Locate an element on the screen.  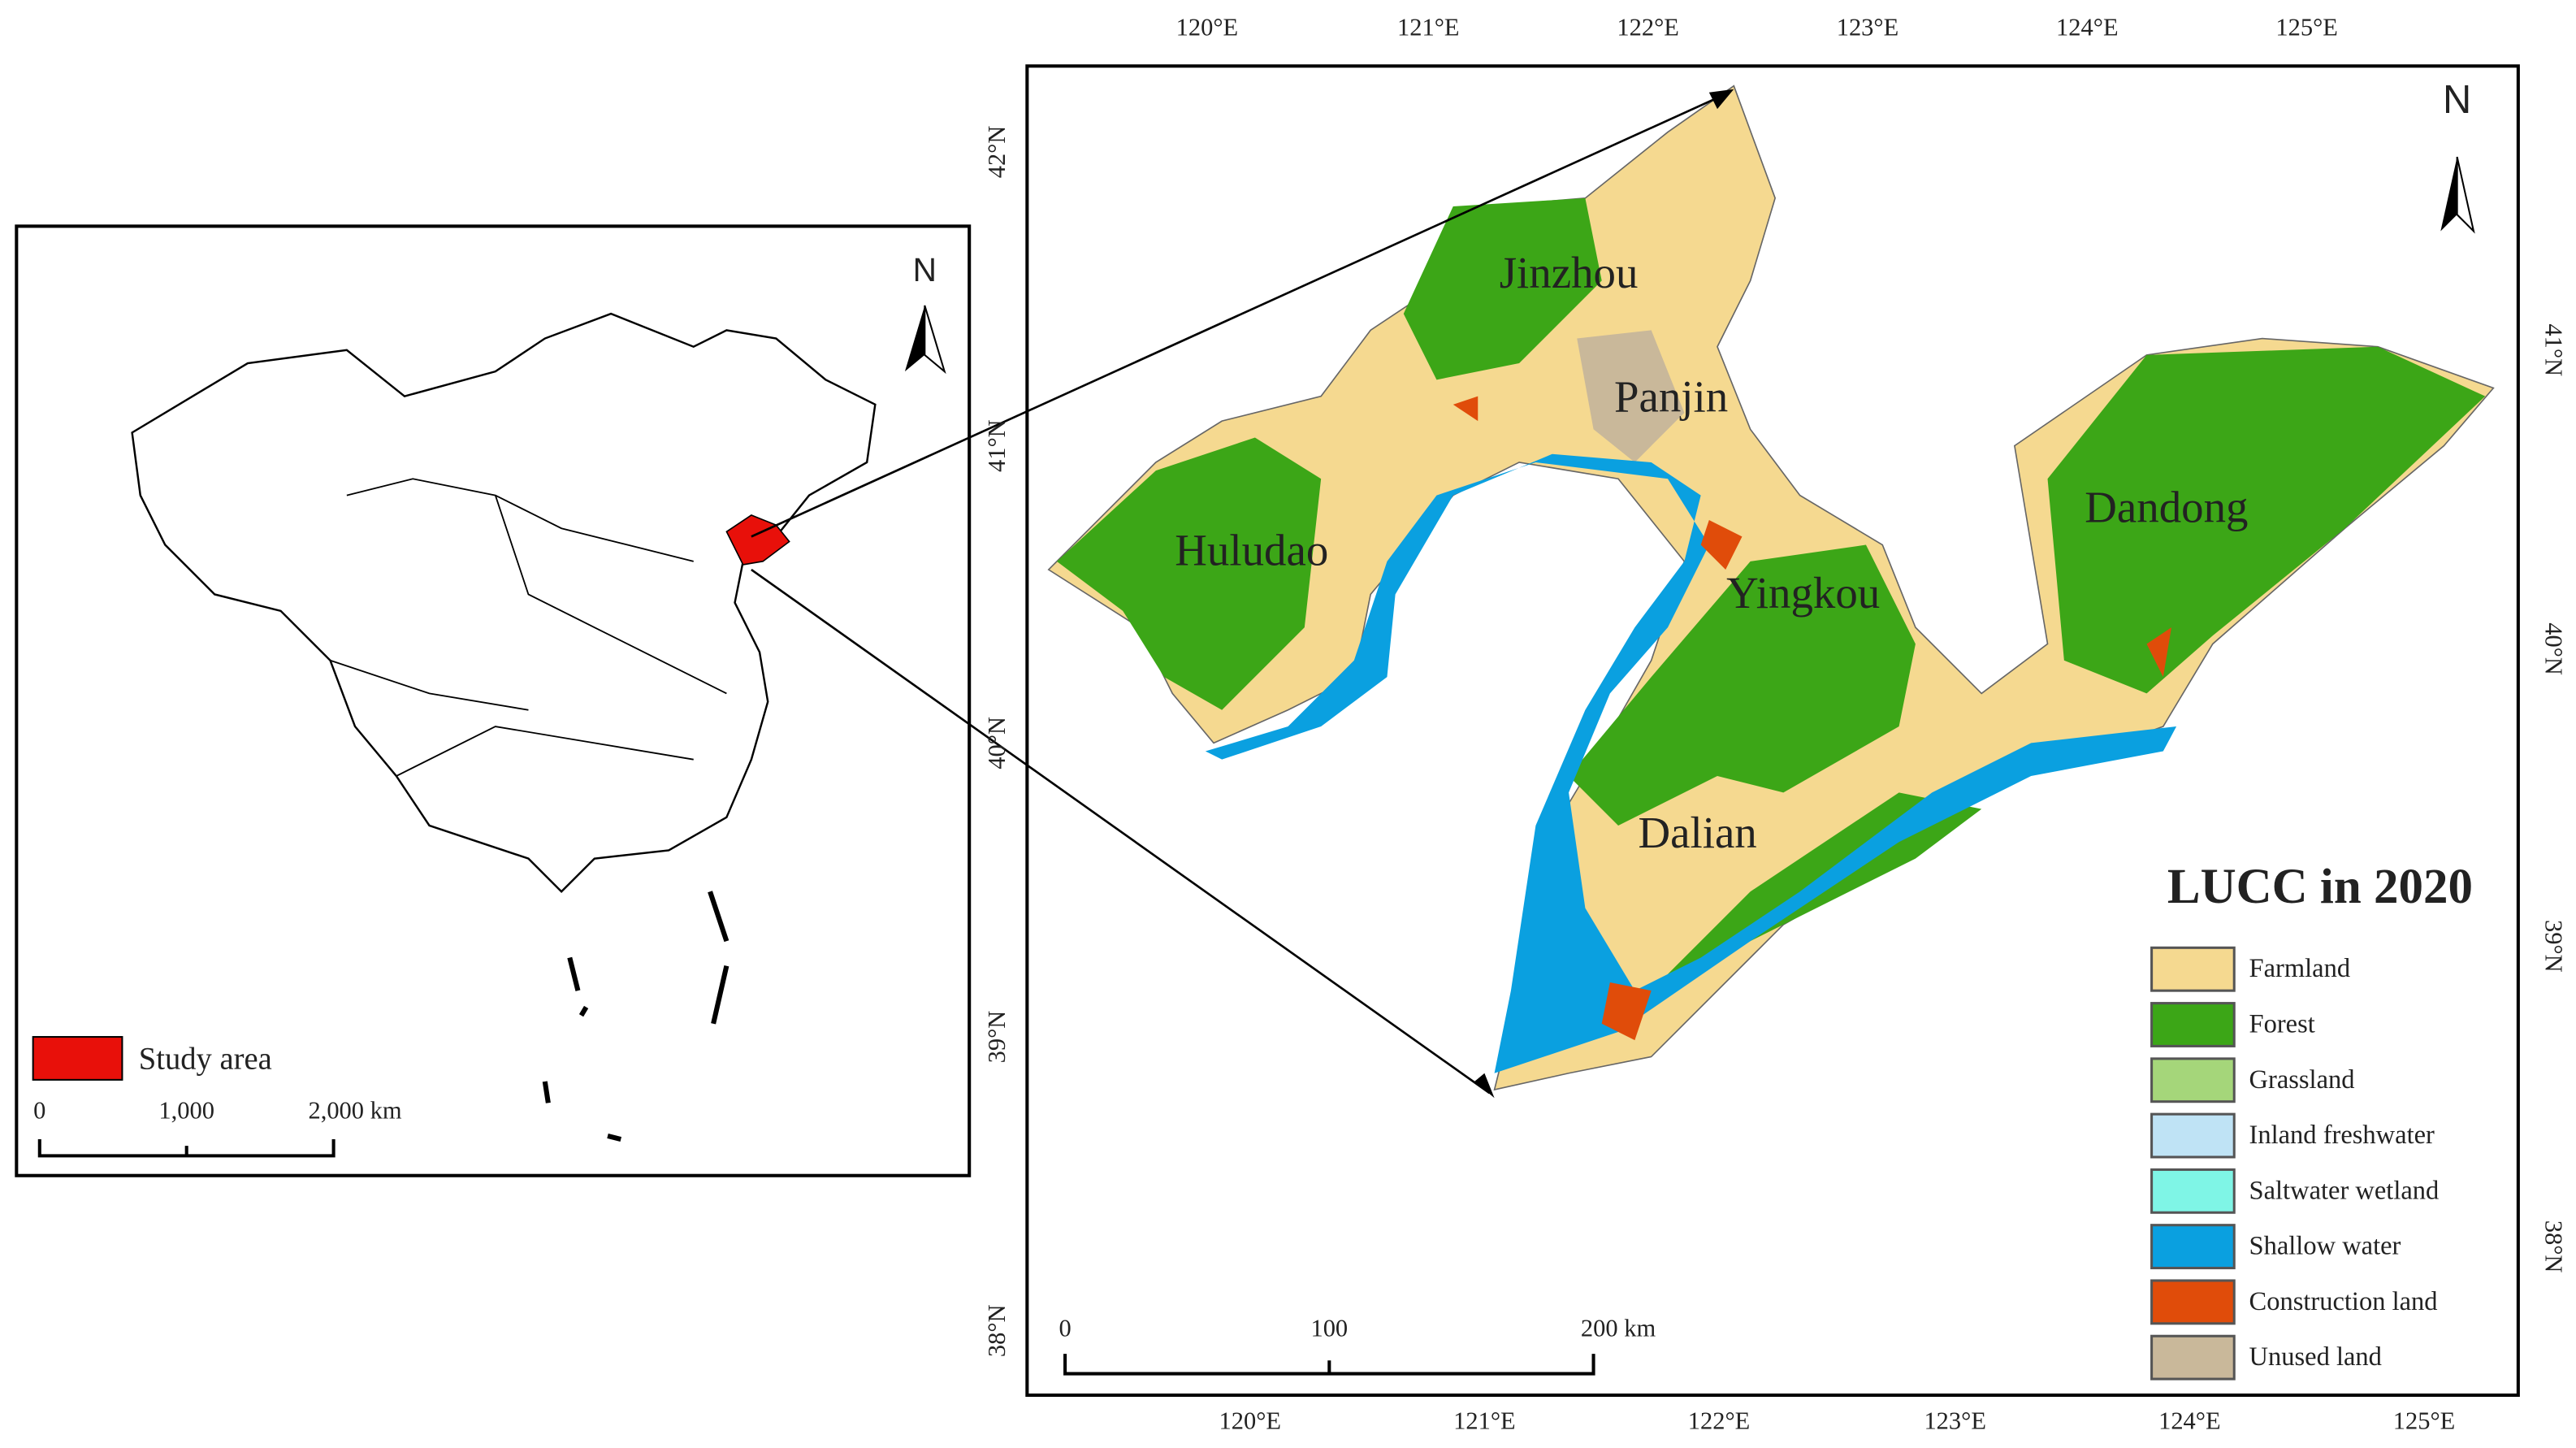
china-outline is located at coordinates (504, 602).